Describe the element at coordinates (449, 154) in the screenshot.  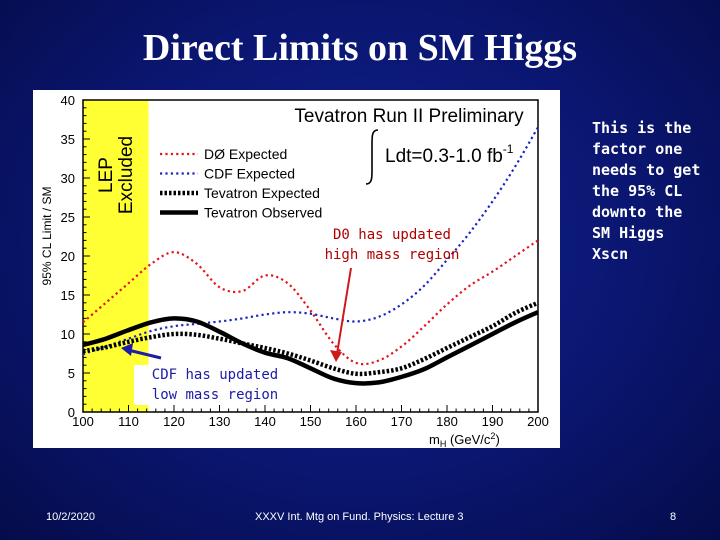
I see `luminosity-label: Ldt=0.3-1.0 fb-1` at that location.